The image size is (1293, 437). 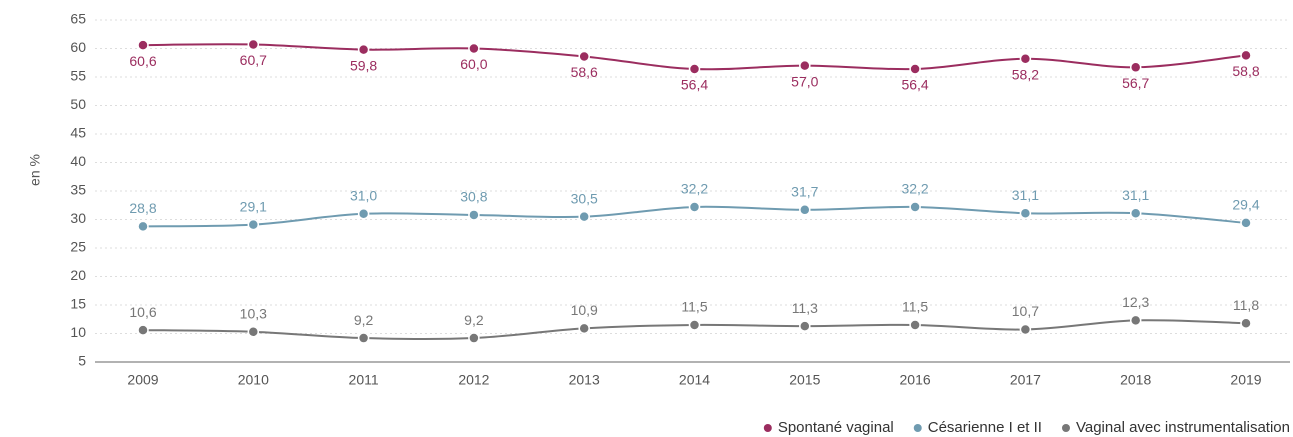 What do you see at coordinates (253, 313) in the screenshot?
I see `data-label: 10,3` at bounding box center [253, 313].